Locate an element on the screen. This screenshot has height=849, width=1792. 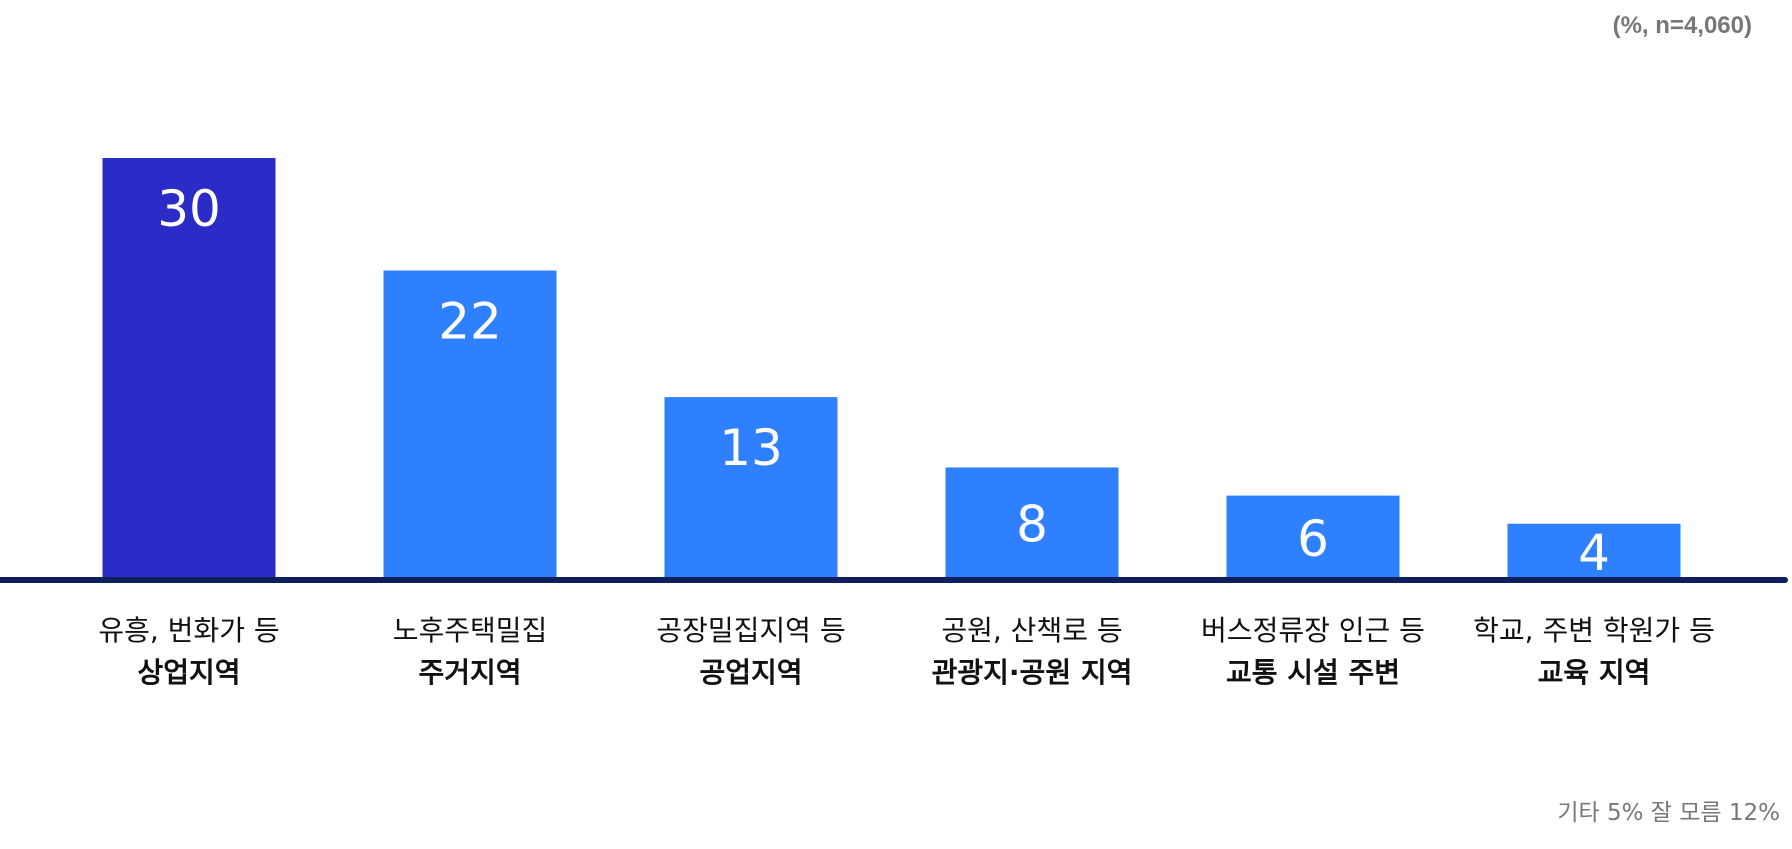
category-label-5: 버스정류장 인근 등 is located at coordinates (1313, 630).